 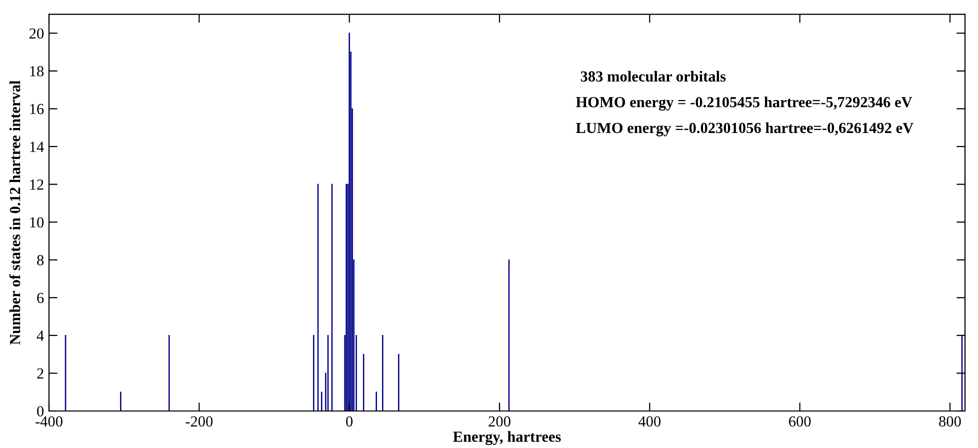 I want to click on x-tick-label: 800, so click(x=950, y=421).